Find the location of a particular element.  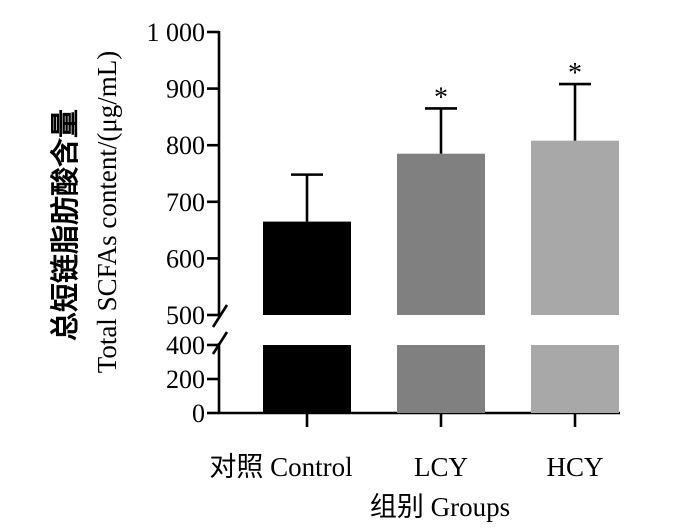

y-tick-label: 800 is located at coordinates (185, 145).